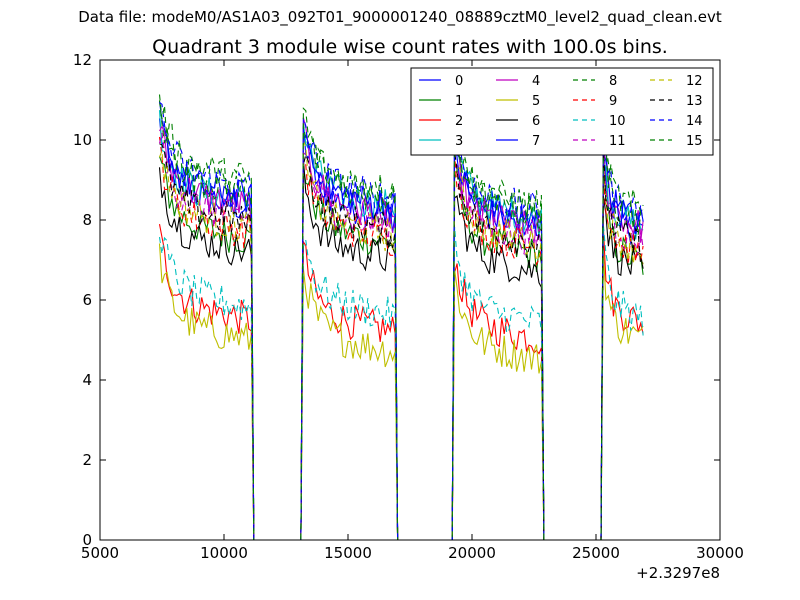  Describe the element at coordinates (613, 81) in the screenshot. I see `legend-label-8: 8` at that location.